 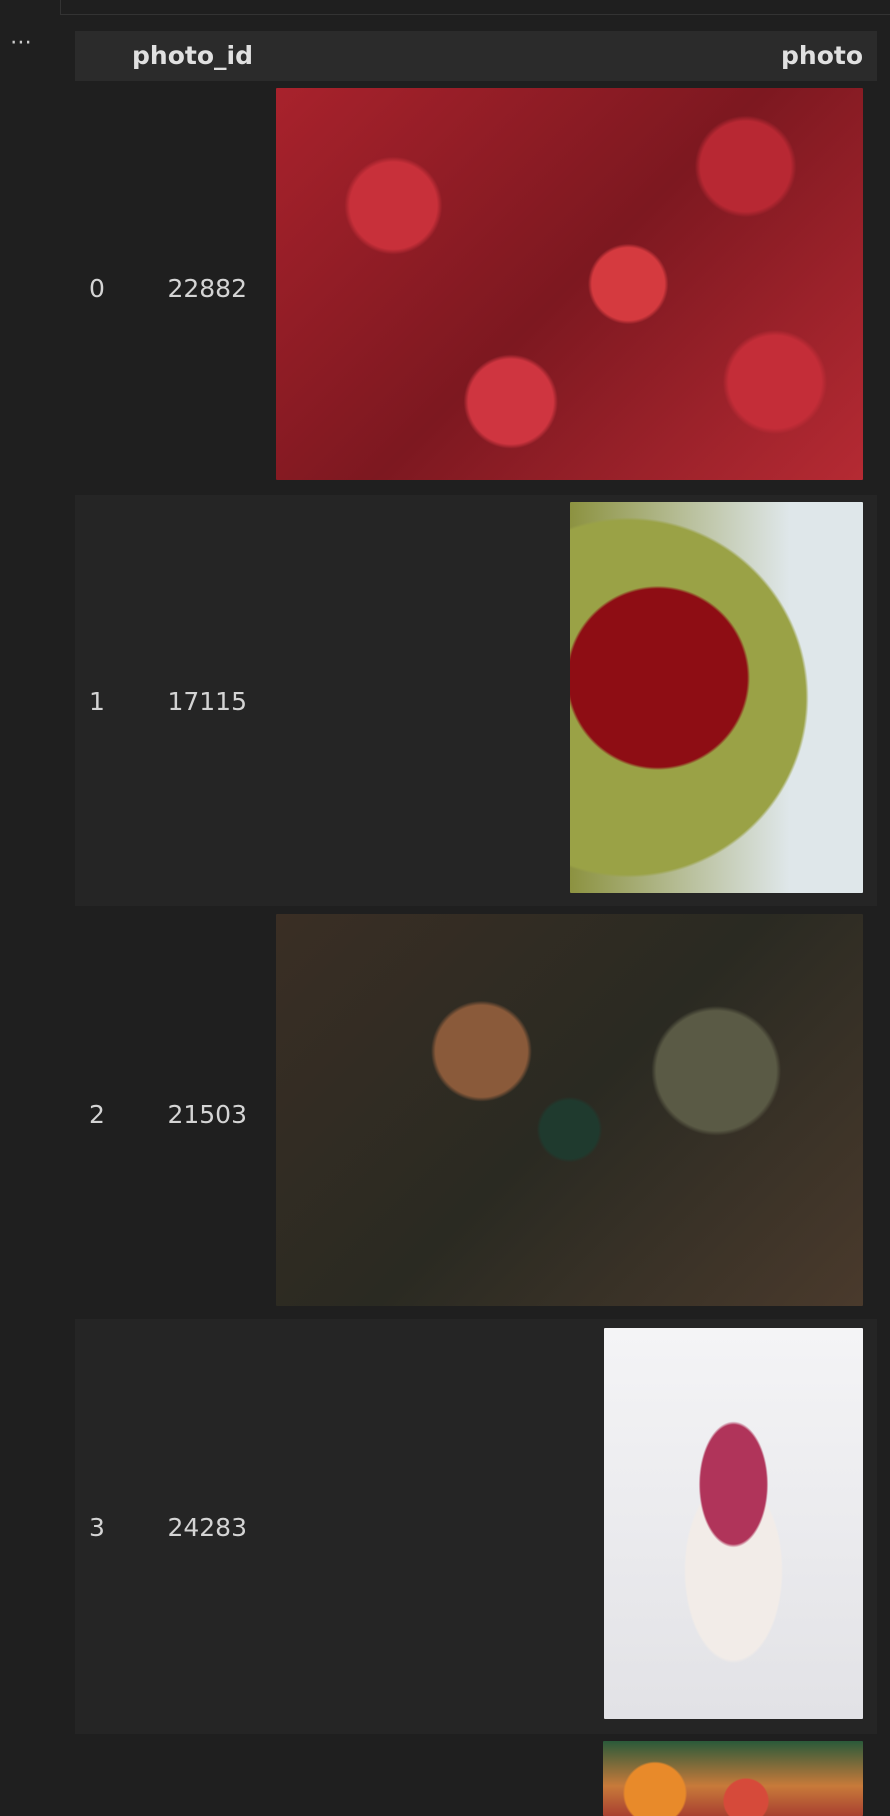 What do you see at coordinates (207, 1114) in the screenshot?
I see `photo-id: 21503` at bounding box center [207, 1114].